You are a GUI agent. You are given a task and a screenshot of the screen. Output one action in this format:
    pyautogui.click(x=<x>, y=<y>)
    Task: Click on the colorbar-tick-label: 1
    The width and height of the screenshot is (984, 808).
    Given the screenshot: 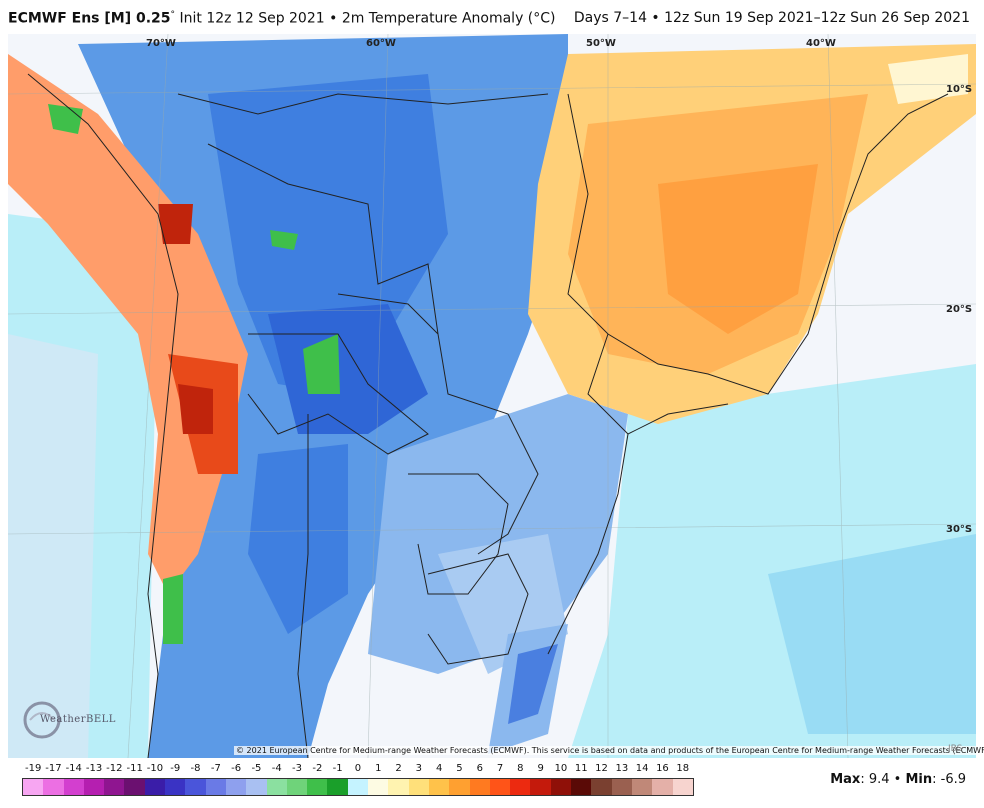 What is the action you would take?
    pyautogui.click(x=378, y=768)
    